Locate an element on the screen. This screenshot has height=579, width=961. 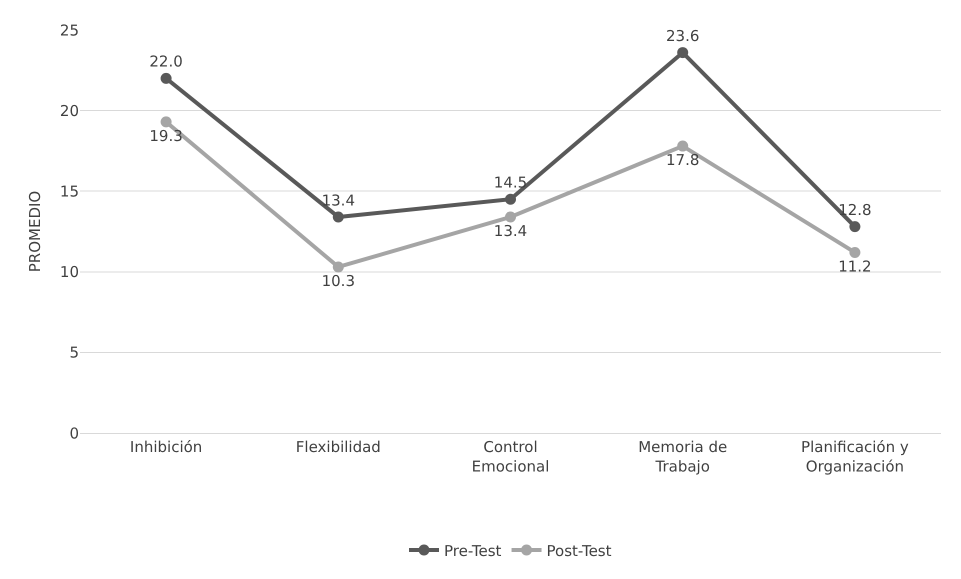
y-axis-title: PROMEDIO is located at coordinates (35, 231).